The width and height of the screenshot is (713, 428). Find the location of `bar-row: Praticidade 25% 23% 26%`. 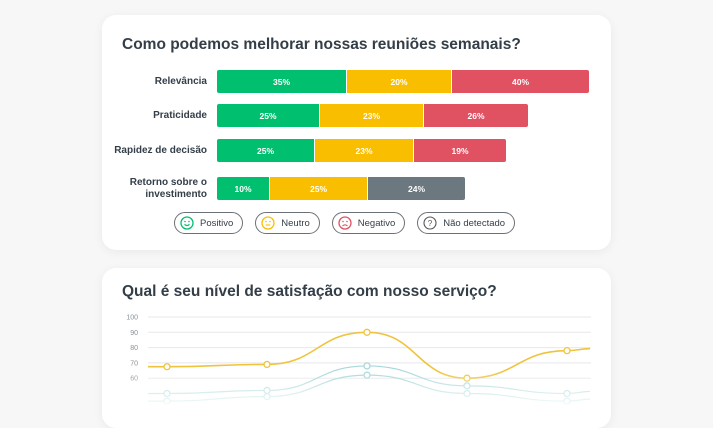

bar-row: Praticidade 25% 23% 26% is located at coordinates (356, 115).